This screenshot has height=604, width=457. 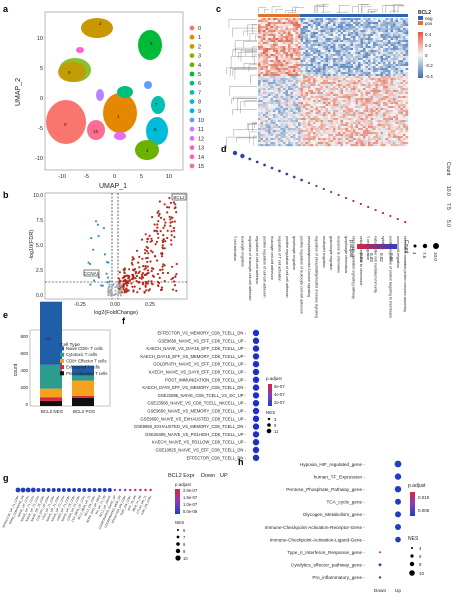 What do you see at coordinates (24, 353) in the screenshot?
I see `svg-text: 600` at bounding box center [24, 353].